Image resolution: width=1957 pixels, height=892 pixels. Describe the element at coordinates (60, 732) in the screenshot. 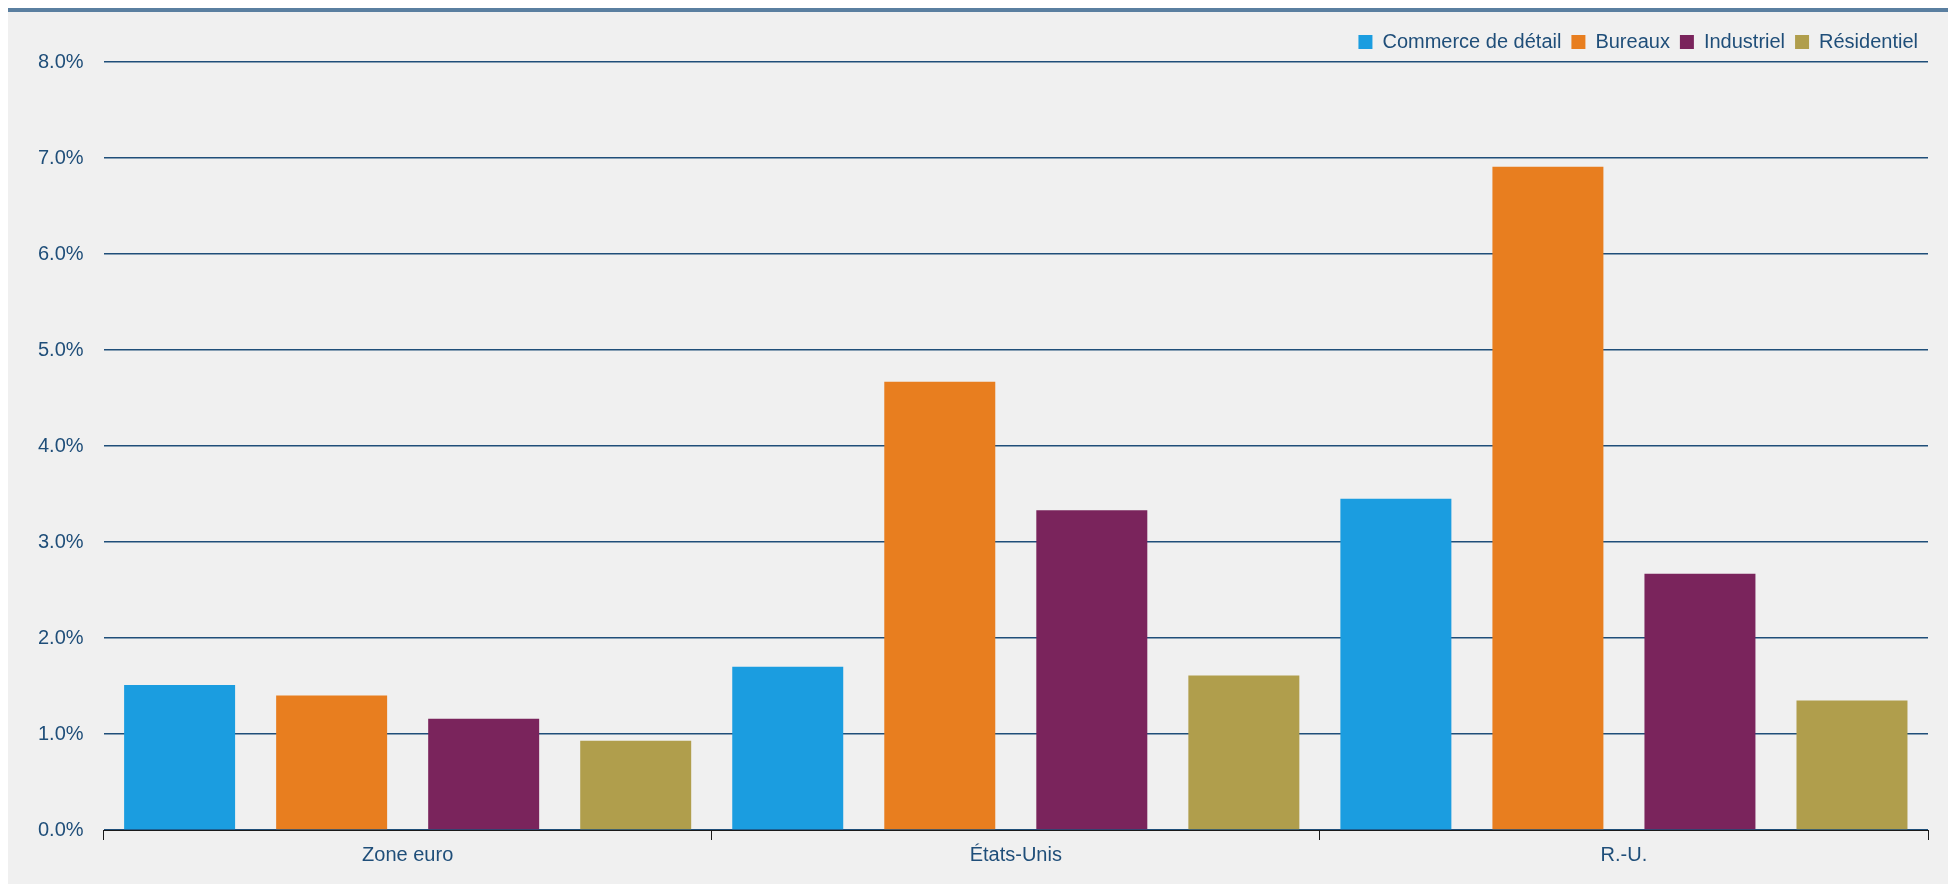

I see `y-tick-label: 1.0%` at that location.